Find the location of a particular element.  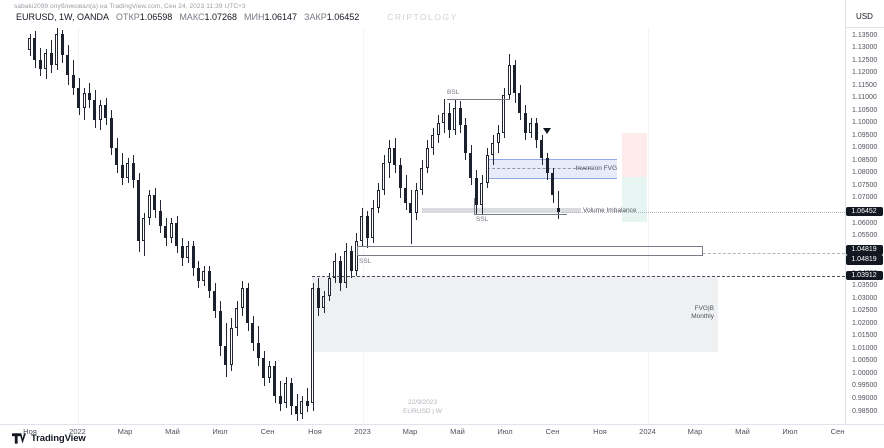

symbol-title: EURUSD, 1W, OANDA is located at coordinates (63, 17).